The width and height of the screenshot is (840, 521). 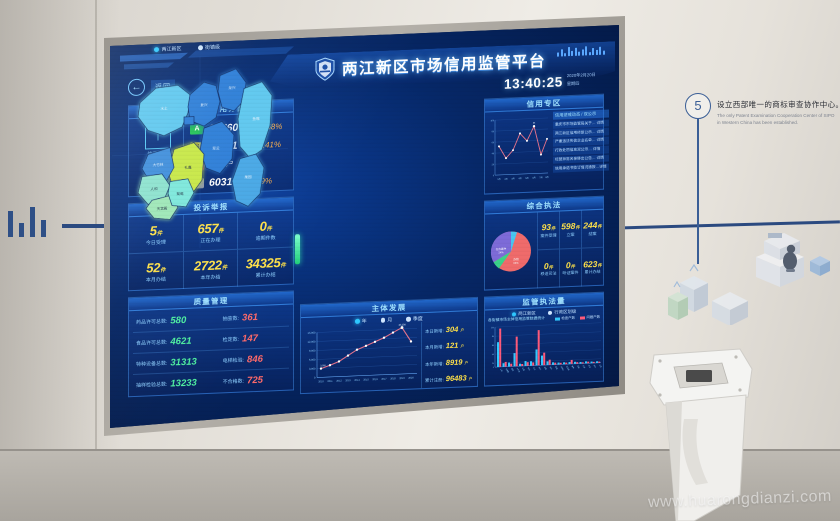 I want to click on floor-wall-joint, so click(x=420, y=450).